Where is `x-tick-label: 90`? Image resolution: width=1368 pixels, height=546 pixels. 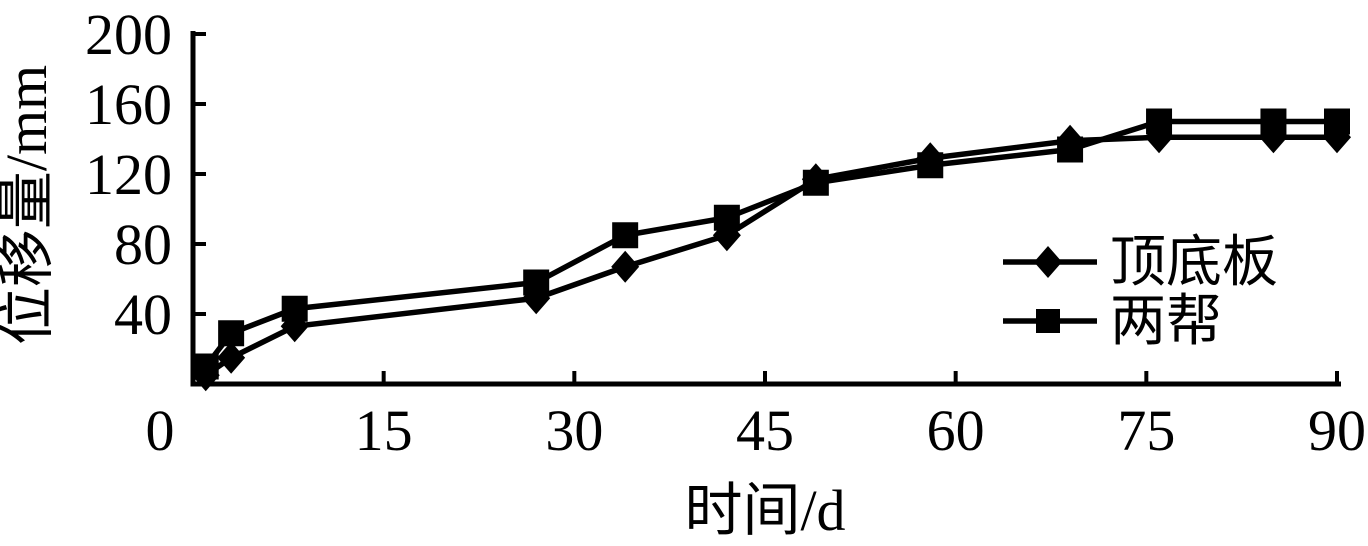 x-tick-label: 90 is located at coordinates (1337, 430).